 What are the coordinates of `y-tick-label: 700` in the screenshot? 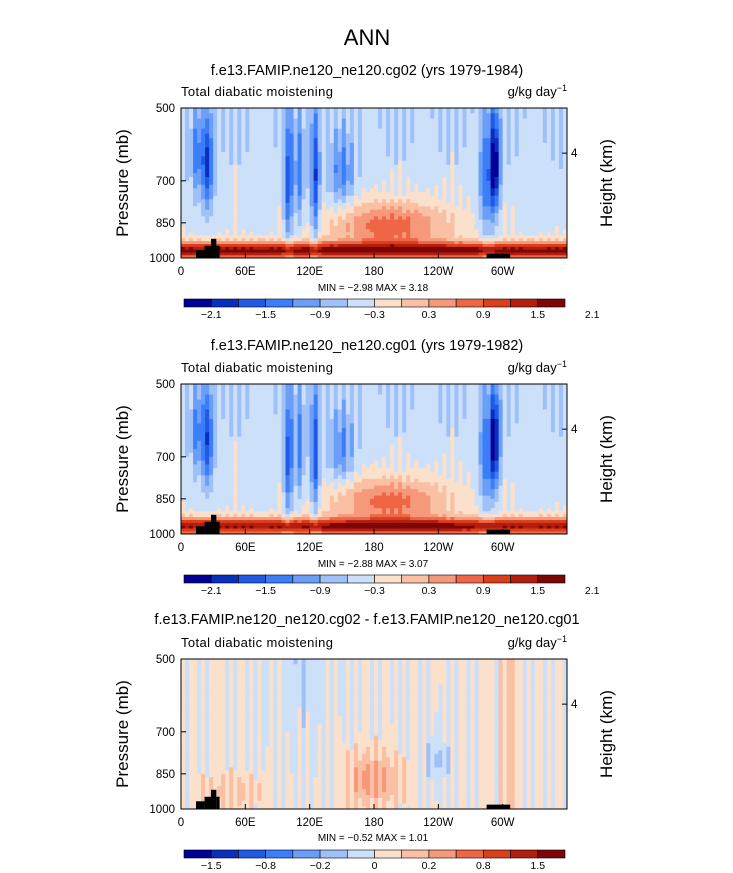 It's located at (165, 182).